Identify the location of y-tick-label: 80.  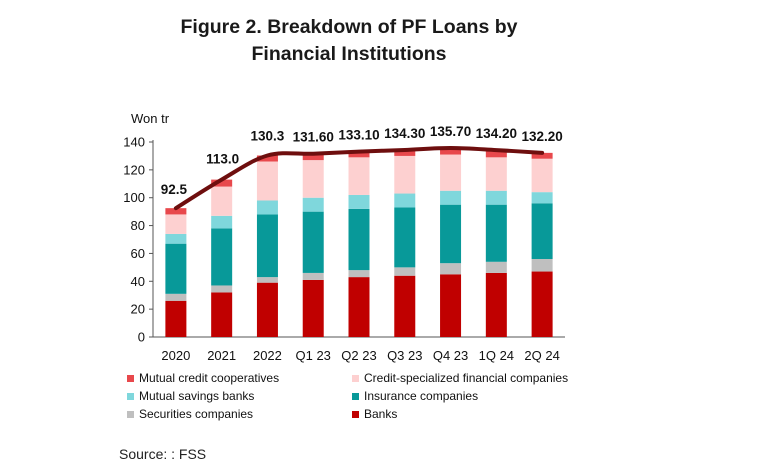
(138, 225).